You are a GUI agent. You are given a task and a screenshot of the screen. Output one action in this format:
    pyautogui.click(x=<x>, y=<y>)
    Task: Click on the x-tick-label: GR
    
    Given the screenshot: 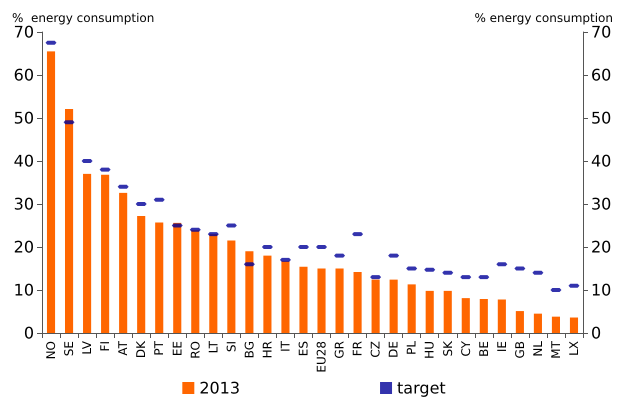 What is the action you would take?
    pyautogui.click(x=339, y=350)
    